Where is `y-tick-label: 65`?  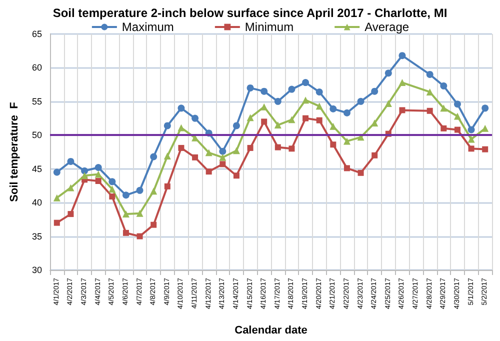
y-tick-label: 65 is located at coordinates (37, 34).